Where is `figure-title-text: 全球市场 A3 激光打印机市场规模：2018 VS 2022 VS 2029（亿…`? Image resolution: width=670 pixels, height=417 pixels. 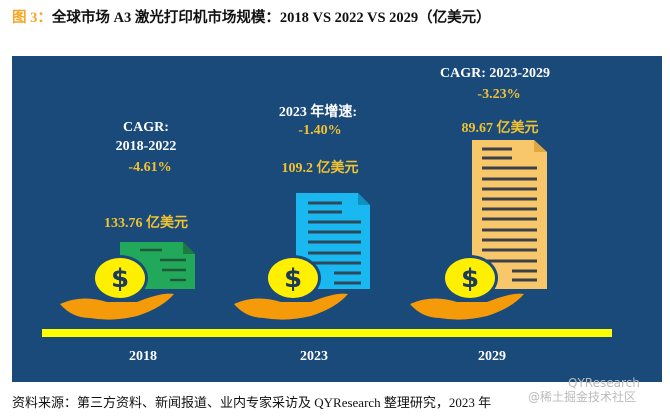 figure-title-text: 全球市场 A3 激光打印机市场规模：2018 VS 2022 VS 2029（亿… is located at coordinates (271, 18).